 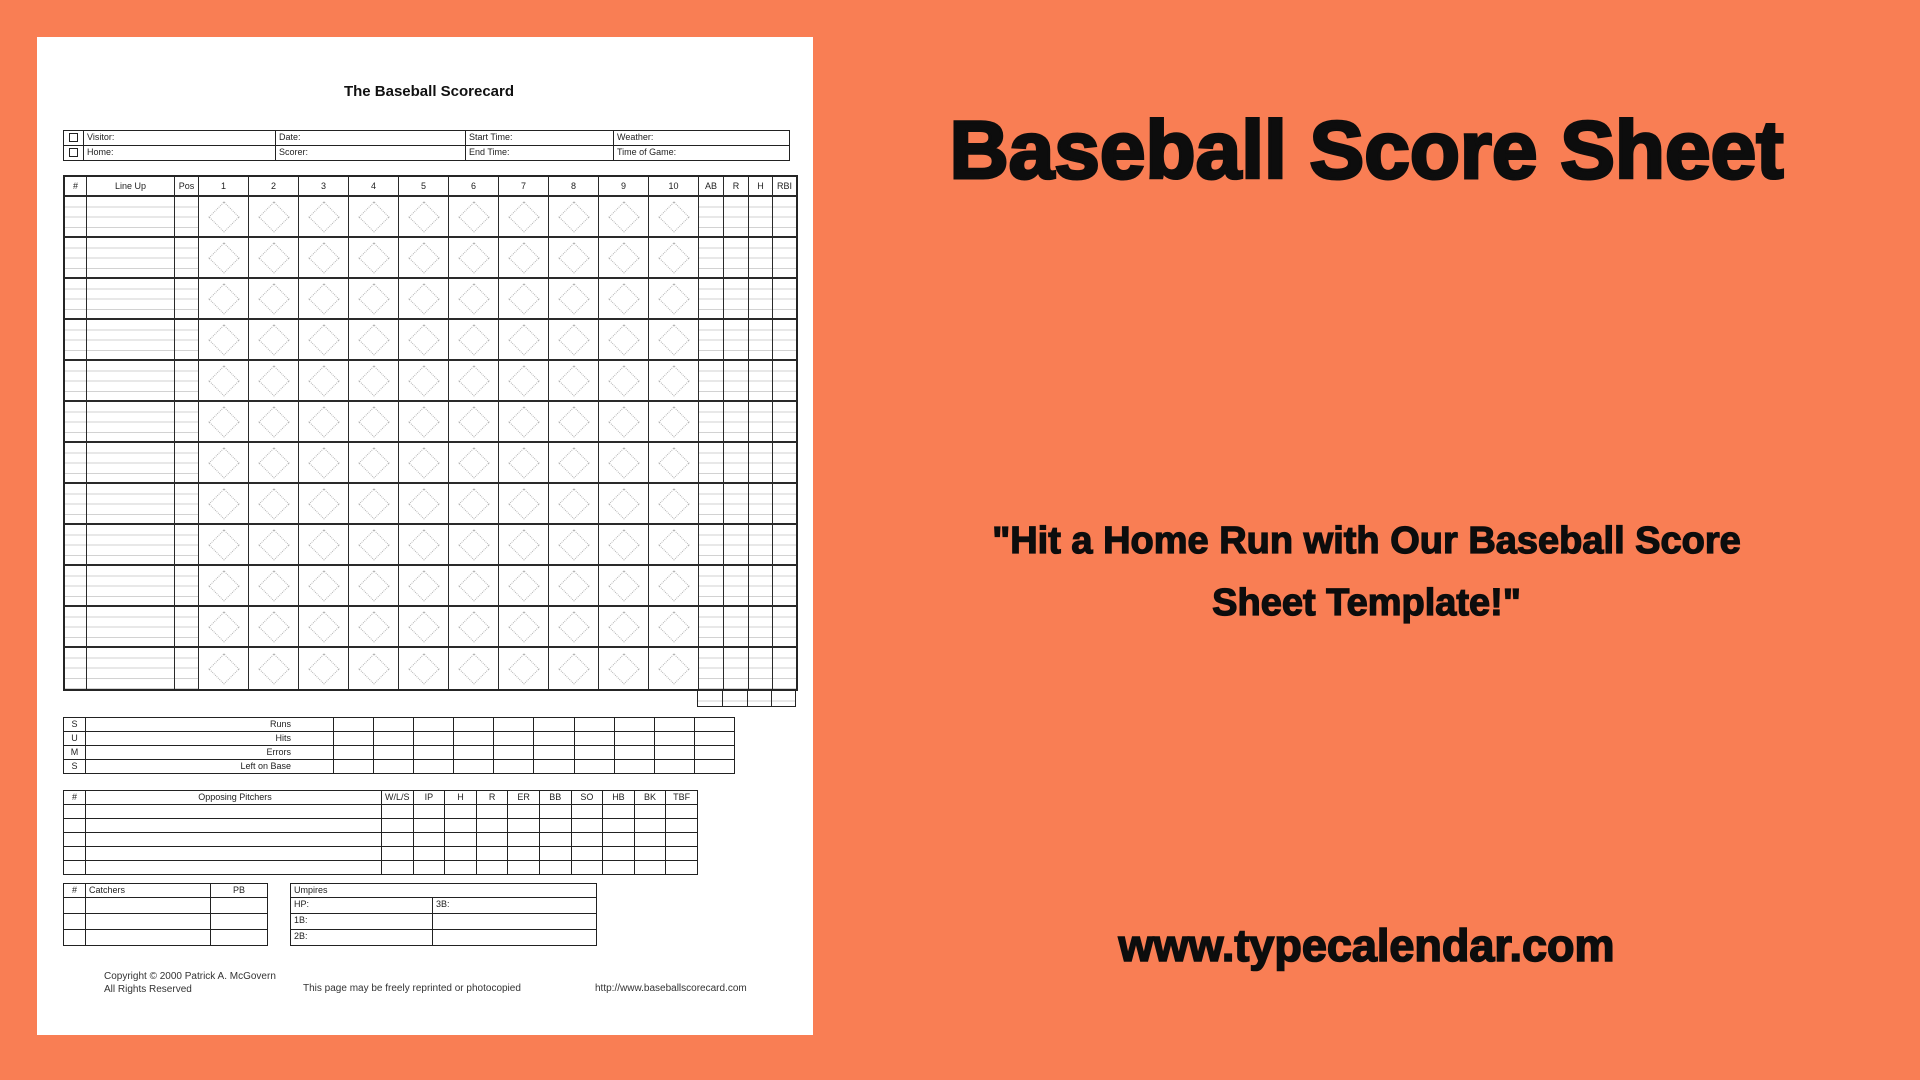 I want to click on inning-header-cell: 10, so click(x=674, y=187).